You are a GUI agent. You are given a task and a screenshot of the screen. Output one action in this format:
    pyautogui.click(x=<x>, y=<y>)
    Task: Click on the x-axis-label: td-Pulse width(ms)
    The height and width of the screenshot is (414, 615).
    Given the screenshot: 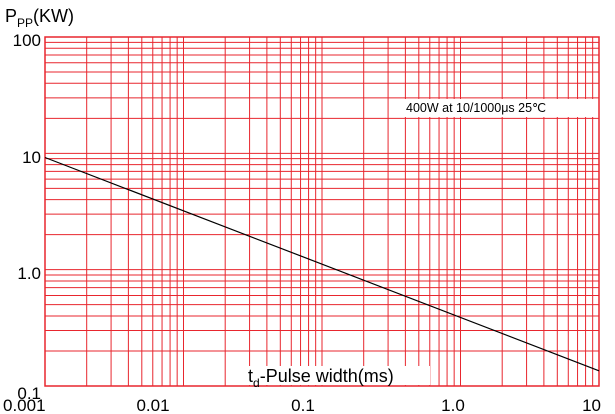 What is the action you would take?
    pyautogui.click(x=321, y=378)
    